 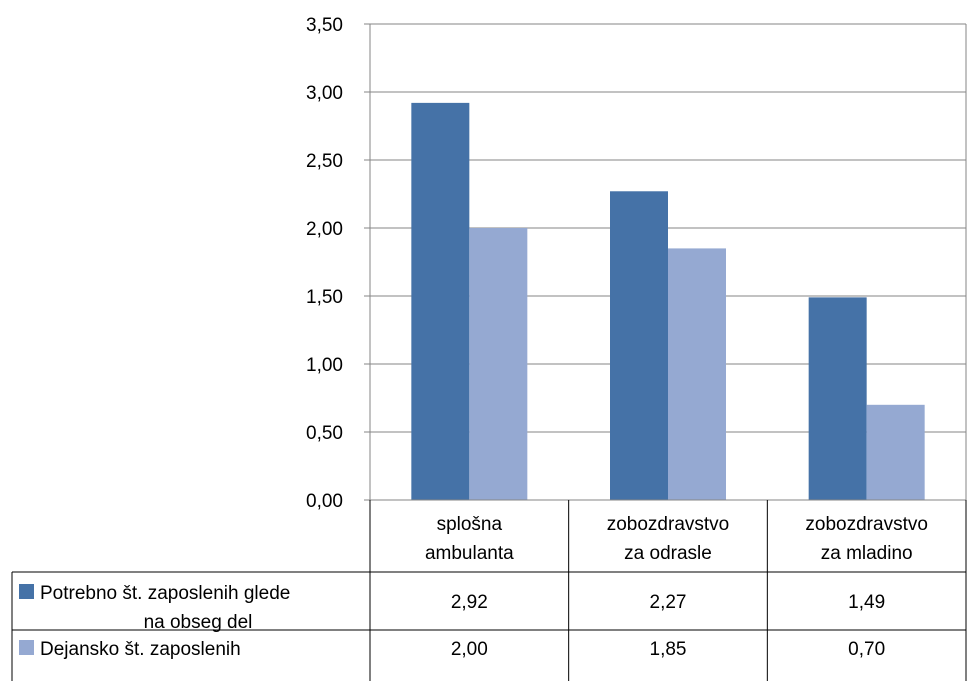 What do you see at coordinates (867, 553) in the screenshot?
I see `category-label: za mladino` at bounding box center [867, 553].